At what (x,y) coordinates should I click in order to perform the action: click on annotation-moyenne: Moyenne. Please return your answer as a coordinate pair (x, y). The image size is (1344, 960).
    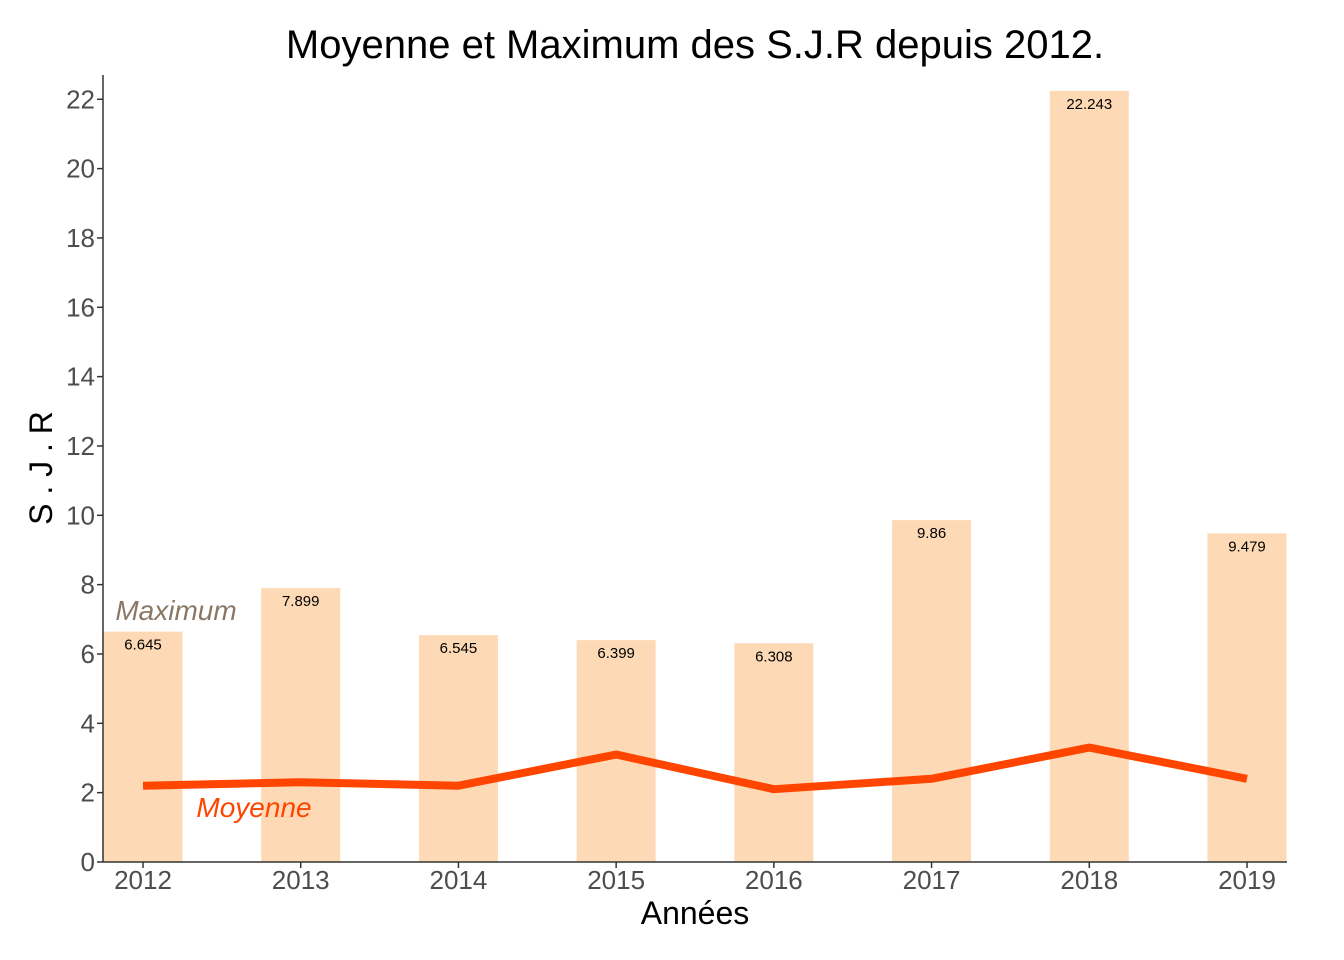
    Looking at the image, I should click on (253, 807).